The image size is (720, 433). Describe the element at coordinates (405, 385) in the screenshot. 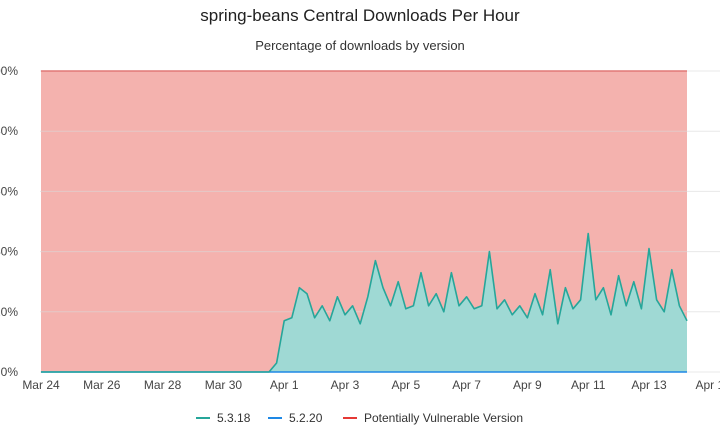

I see `x-tick-label-6: Apr 5` at that location.